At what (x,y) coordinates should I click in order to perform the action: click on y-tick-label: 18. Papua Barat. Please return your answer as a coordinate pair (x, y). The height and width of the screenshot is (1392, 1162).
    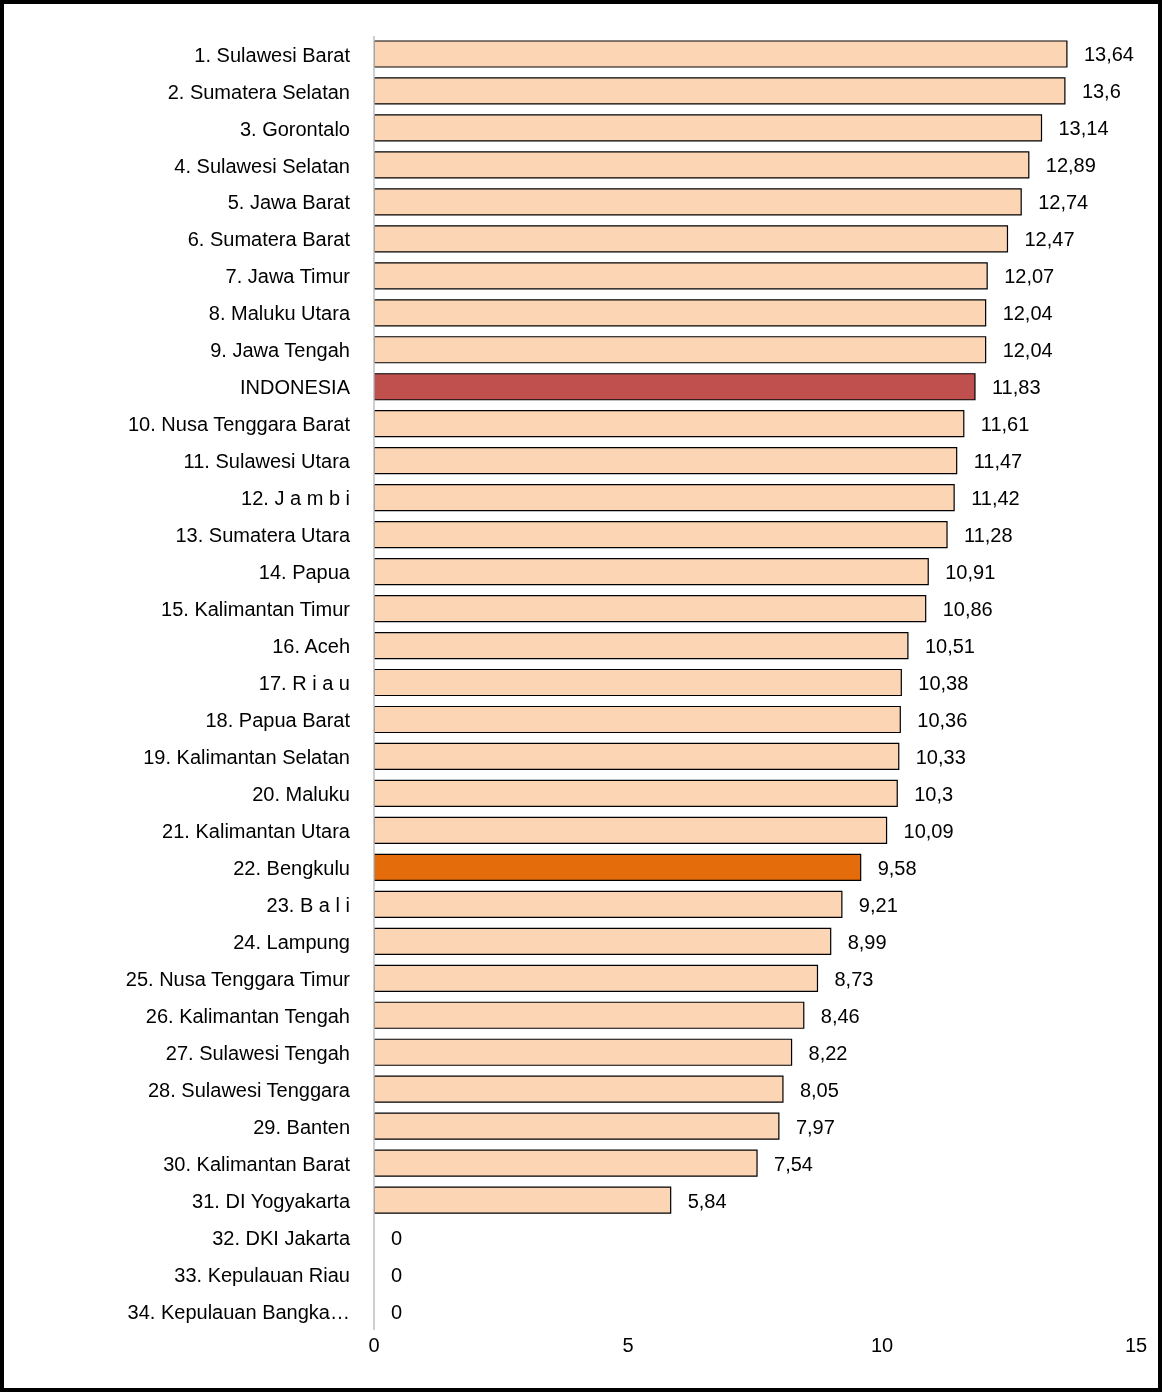
    Looking at the image, I should click on (278, 720).